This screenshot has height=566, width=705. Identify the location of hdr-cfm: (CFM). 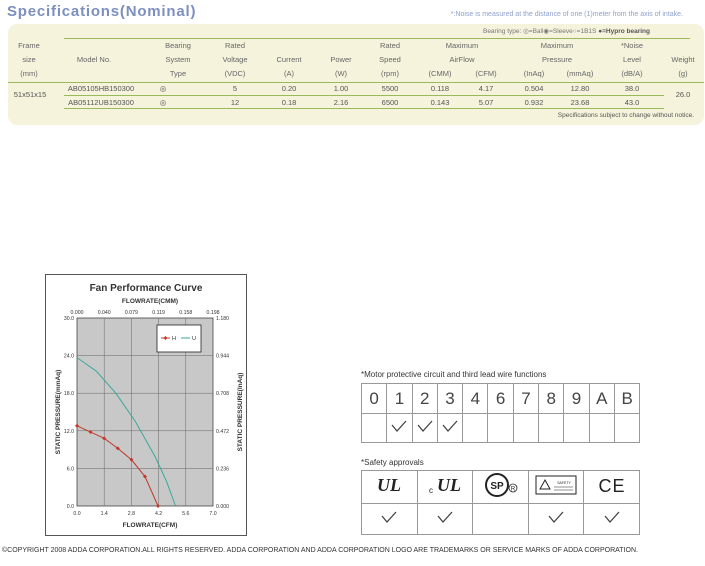
(486, 73).